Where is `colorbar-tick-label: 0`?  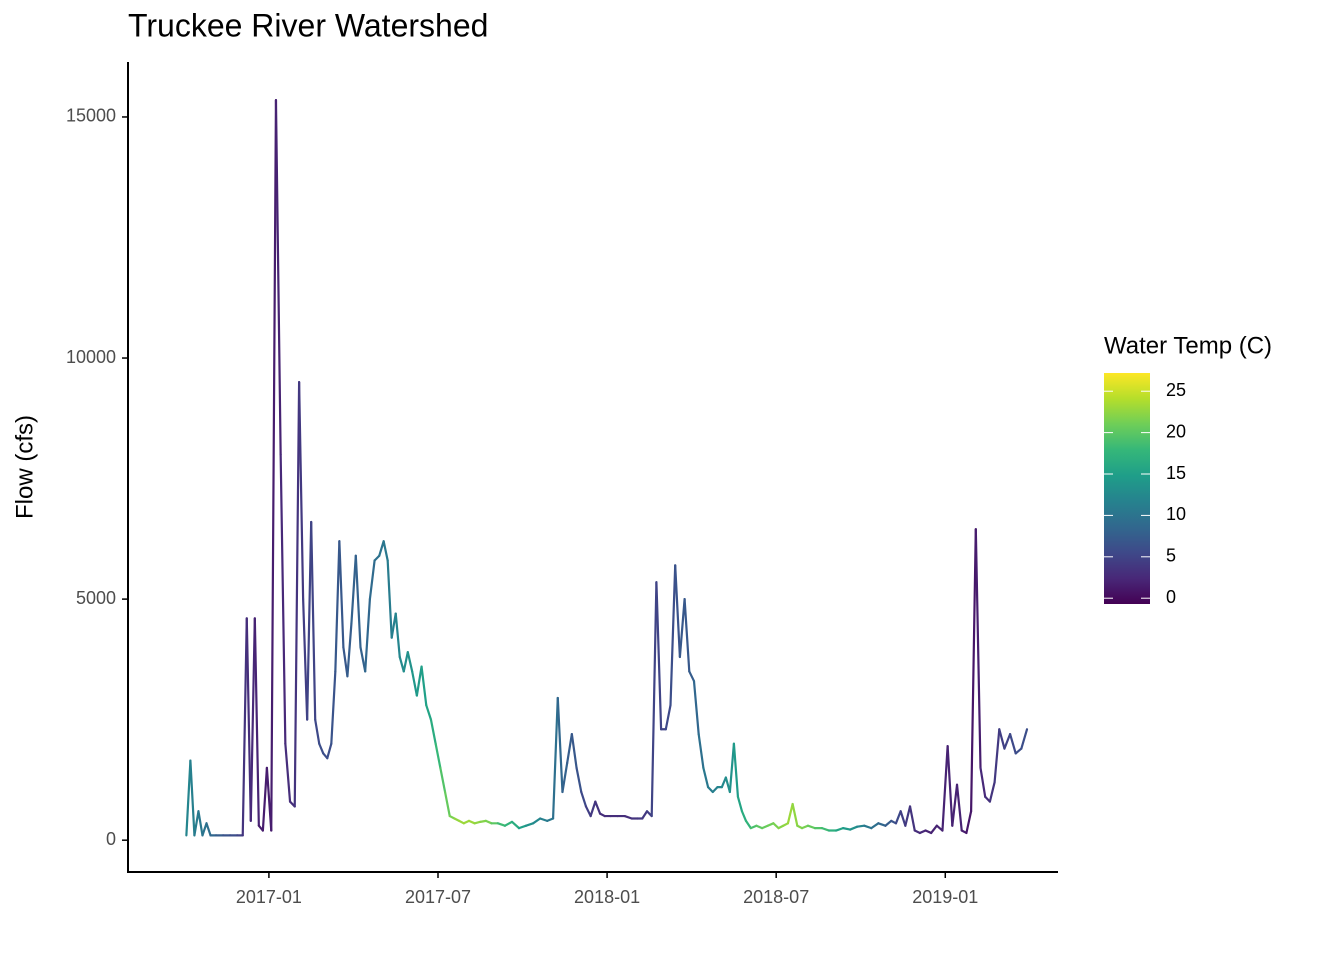
colorbar-tick-label: 0 is located at coordinates (1171, 597).